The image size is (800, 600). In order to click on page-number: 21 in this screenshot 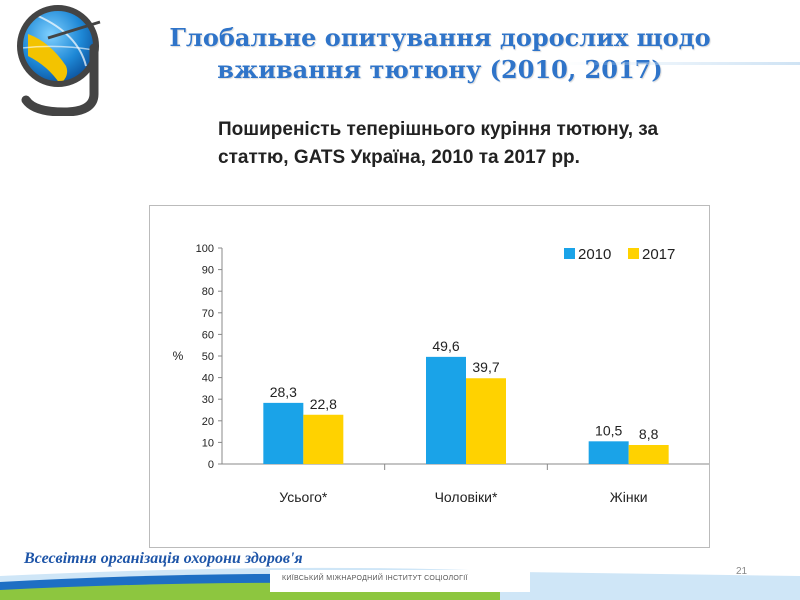, I will do `click(742, 571)`.